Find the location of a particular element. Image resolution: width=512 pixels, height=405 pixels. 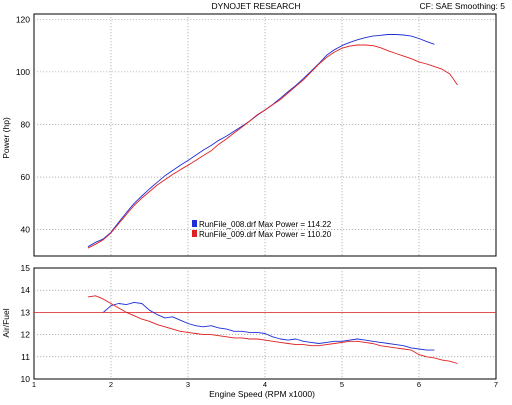

power-y-axis-label: Power (hp) is located at coordinates (6, 138).